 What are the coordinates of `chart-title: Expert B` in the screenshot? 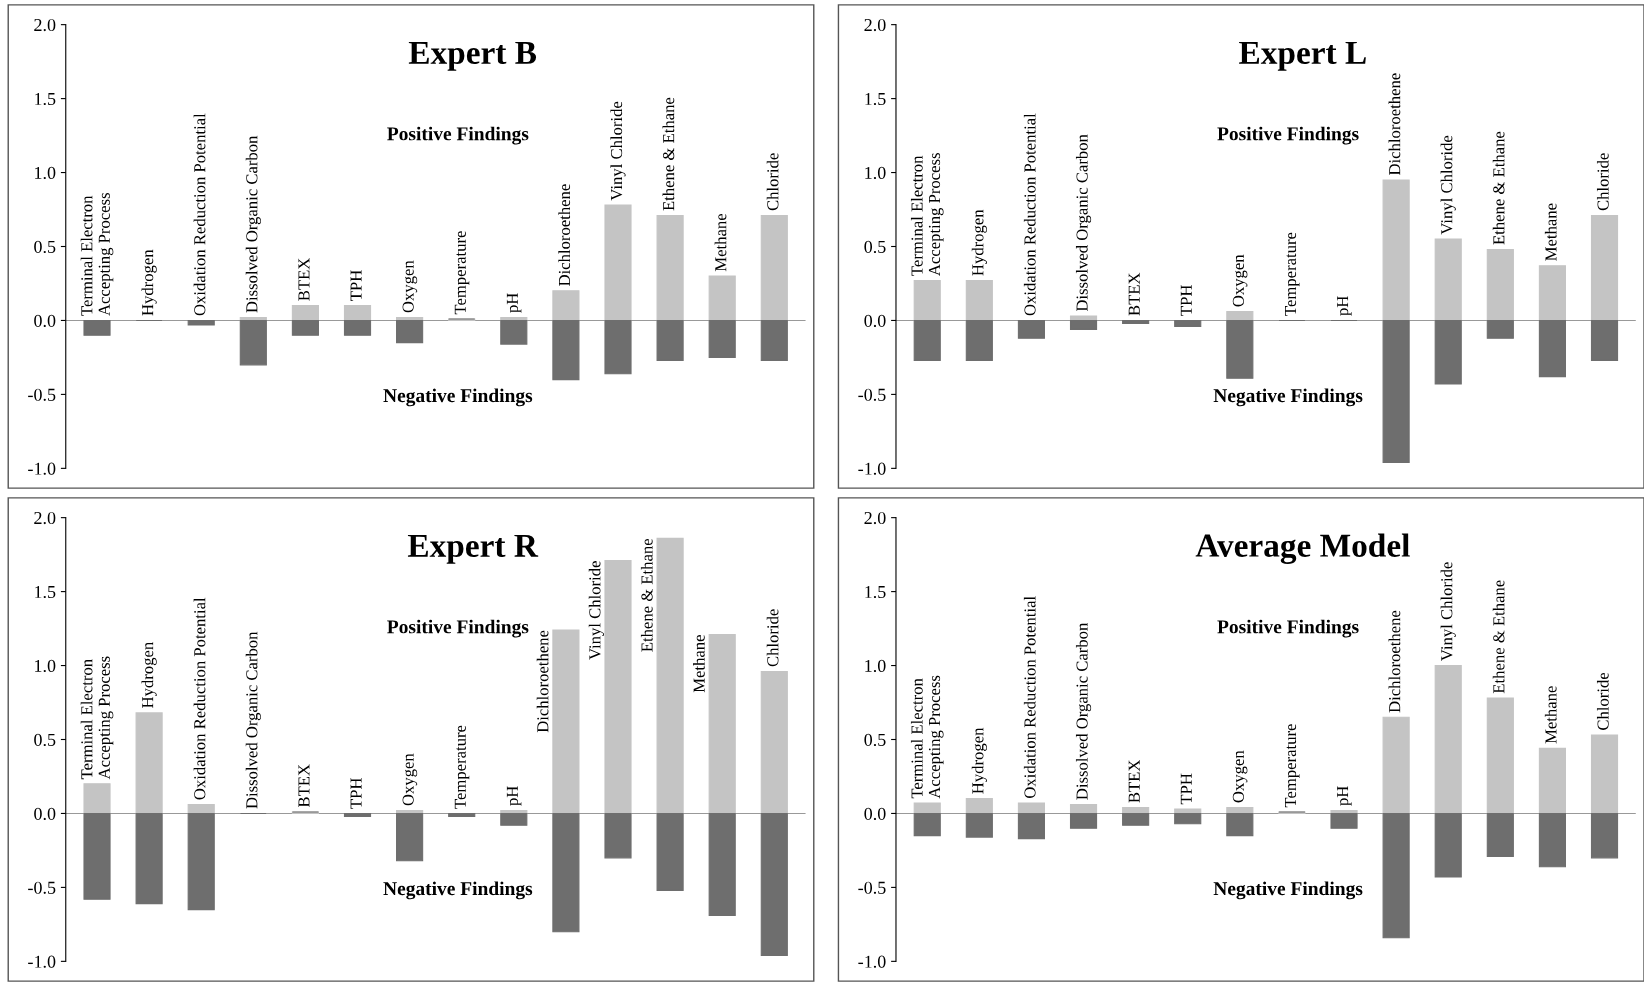 It's located at (472, 56).